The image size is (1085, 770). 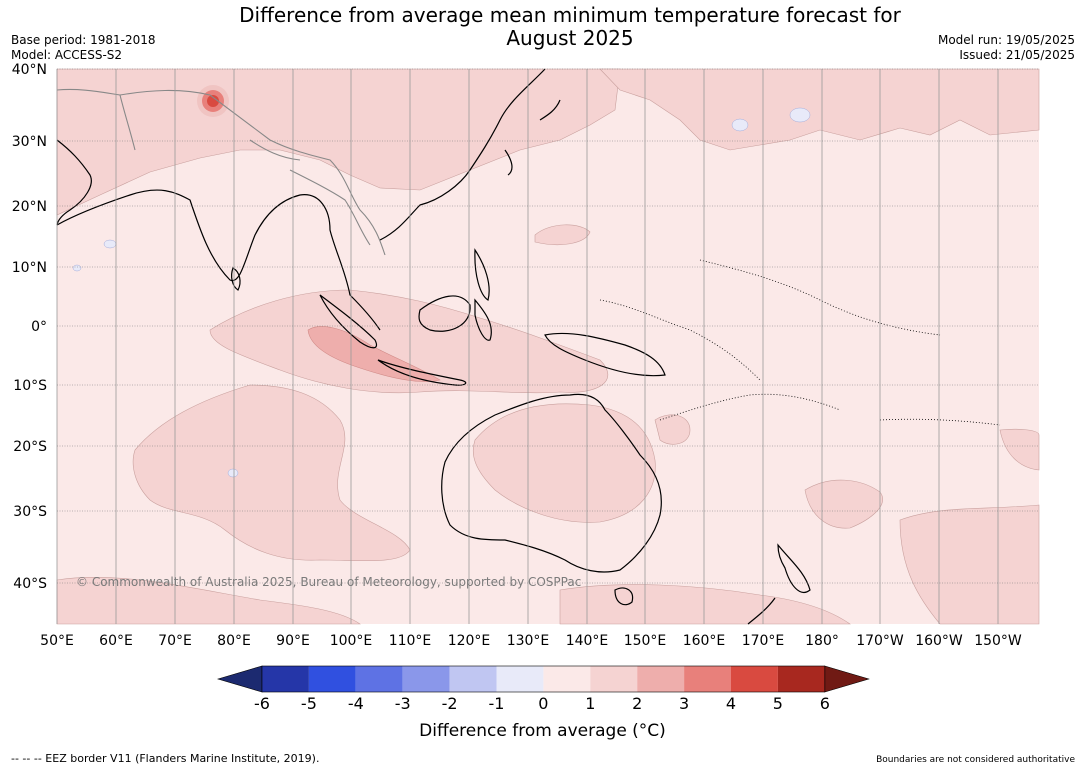 What do you see at coordinates (30, 386) in the screenshot?
I see `latitude-label: 10°S` at bounding box center [30, 386].